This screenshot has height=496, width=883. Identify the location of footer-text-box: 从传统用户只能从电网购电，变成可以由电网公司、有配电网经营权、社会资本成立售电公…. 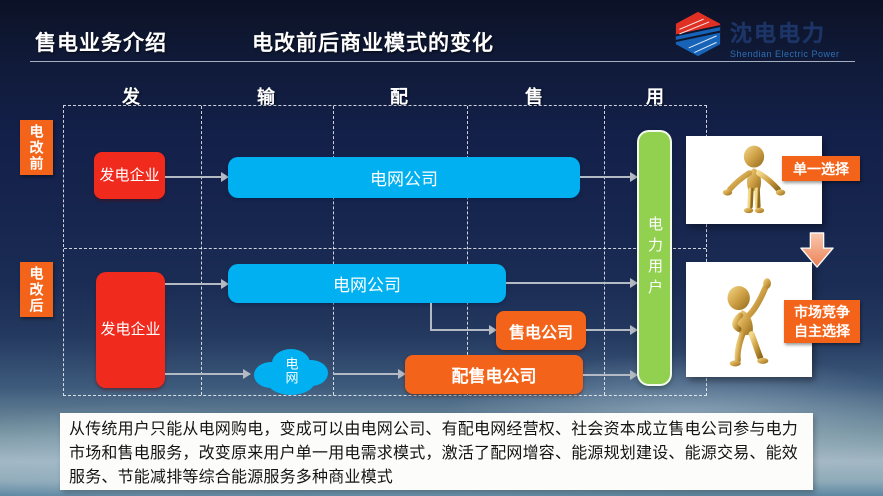
(436, 451).